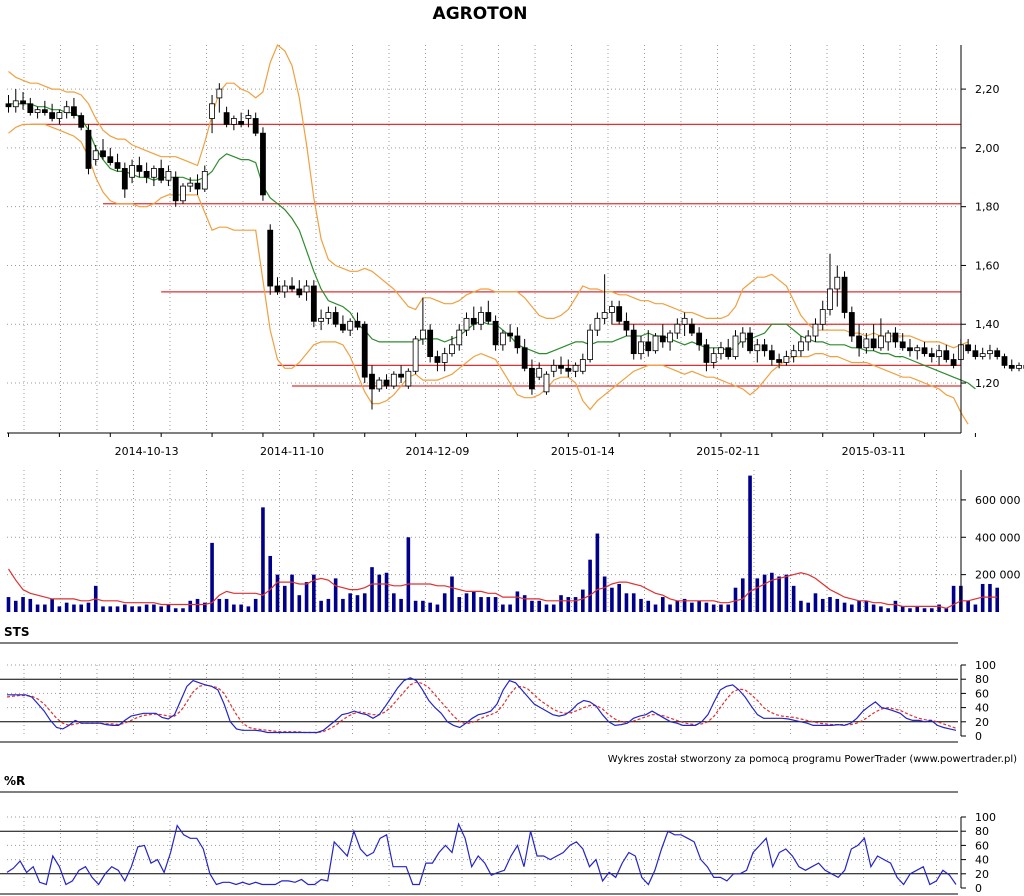 Image resolution: width=1024 pixels, height=896 pixels. What do you see at coordinates (998, 537) in the screenshot?
I see `volume-tick-label: 400 000` at bounding box center [998, 537].